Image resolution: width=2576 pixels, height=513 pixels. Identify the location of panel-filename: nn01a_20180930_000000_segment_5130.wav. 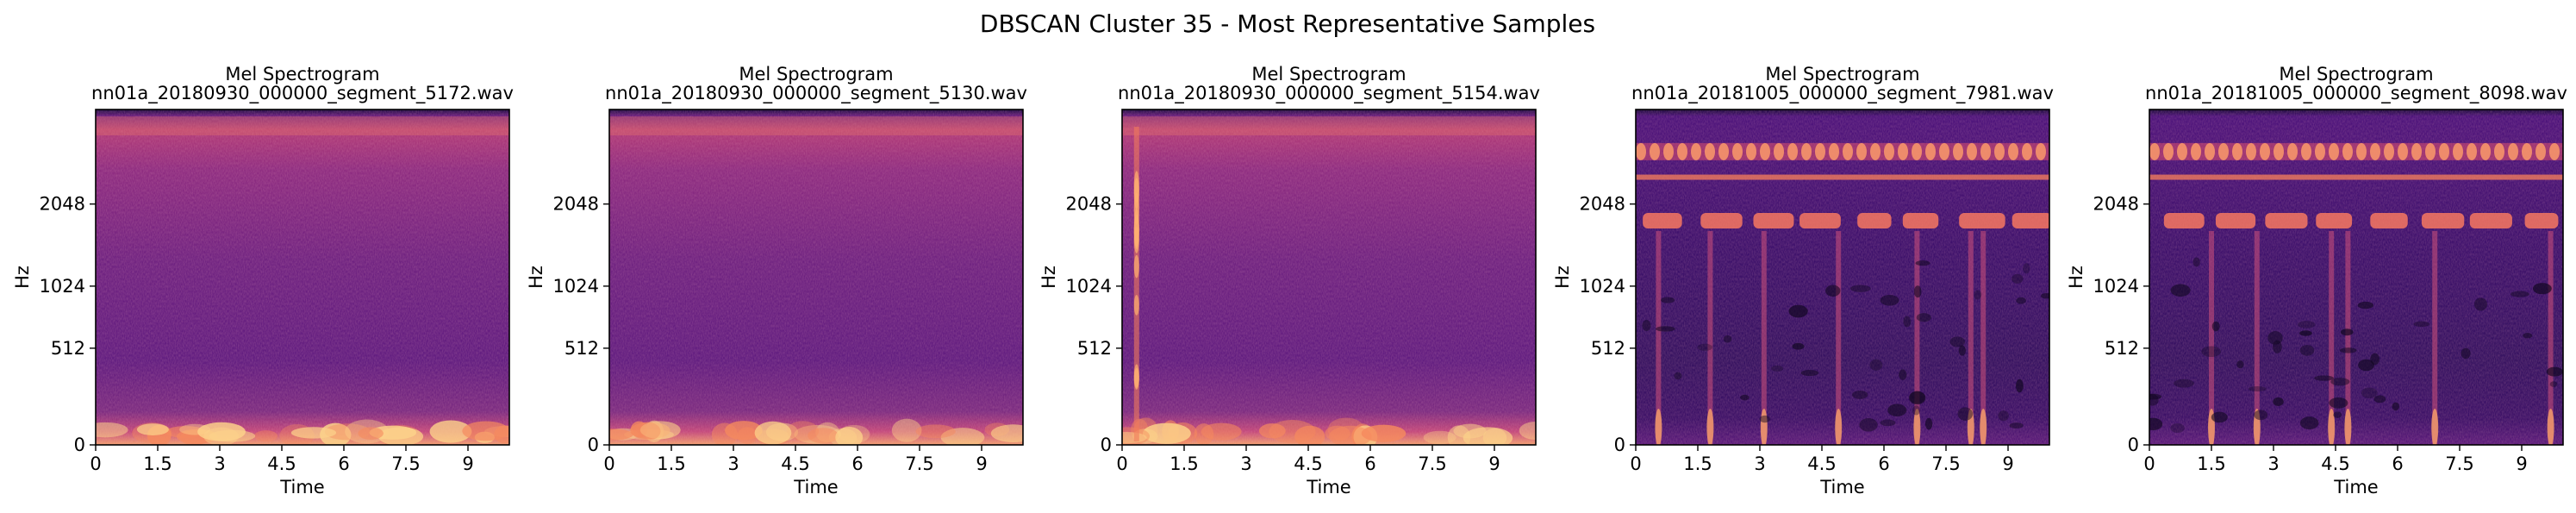
(816, 94).